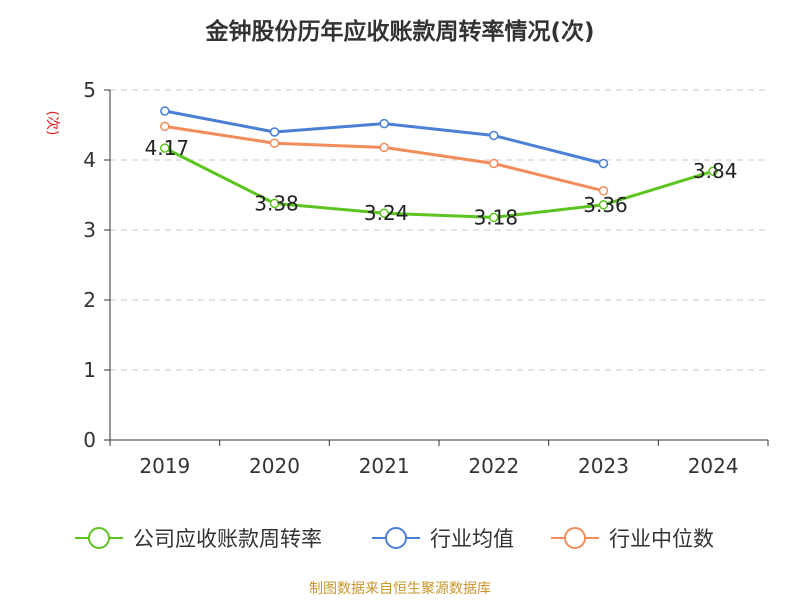 The height and width of the screenshot is (600, 800). I want to click on data-label: 4.17, so click(167, 148).